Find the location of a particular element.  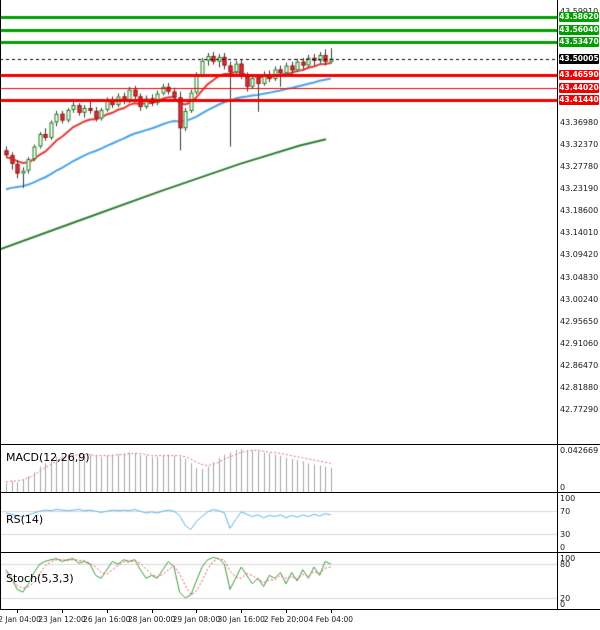

price-tick-label: 42.91060 is located at coordinates (579, 343).